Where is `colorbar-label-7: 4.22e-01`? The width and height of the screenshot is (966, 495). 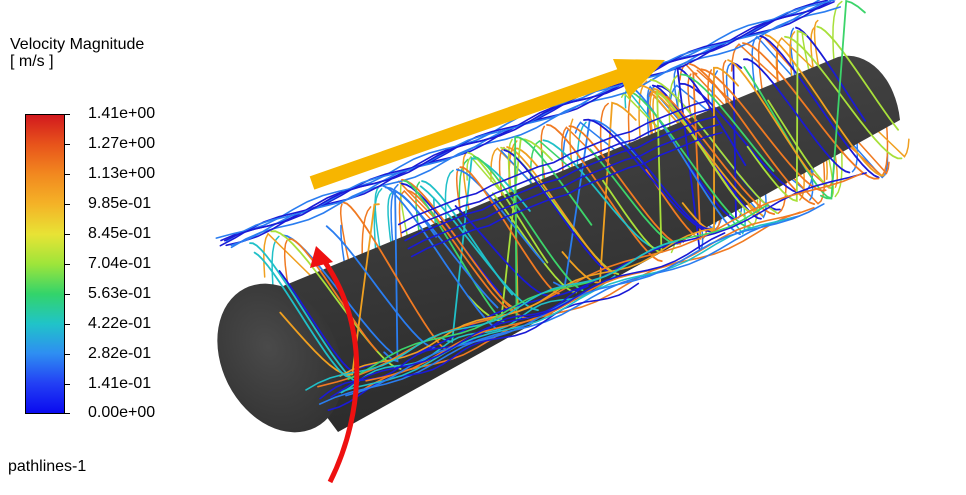
colorbar-label-7: 4.22e-01 is located at coordinates (120, 323).